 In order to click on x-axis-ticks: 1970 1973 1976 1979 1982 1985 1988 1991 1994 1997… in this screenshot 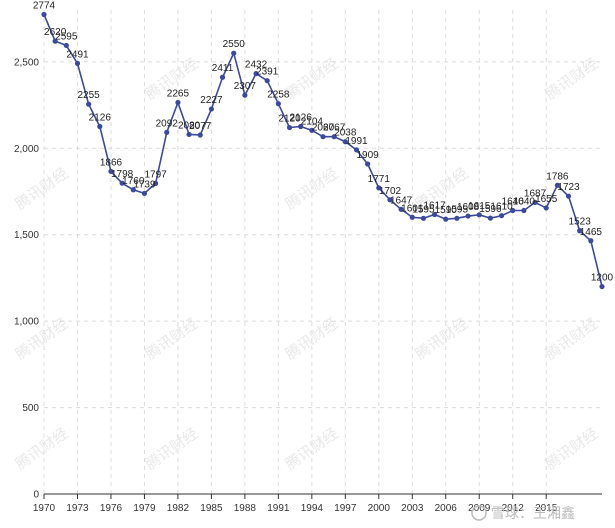, I will do `click(295, 504)`.